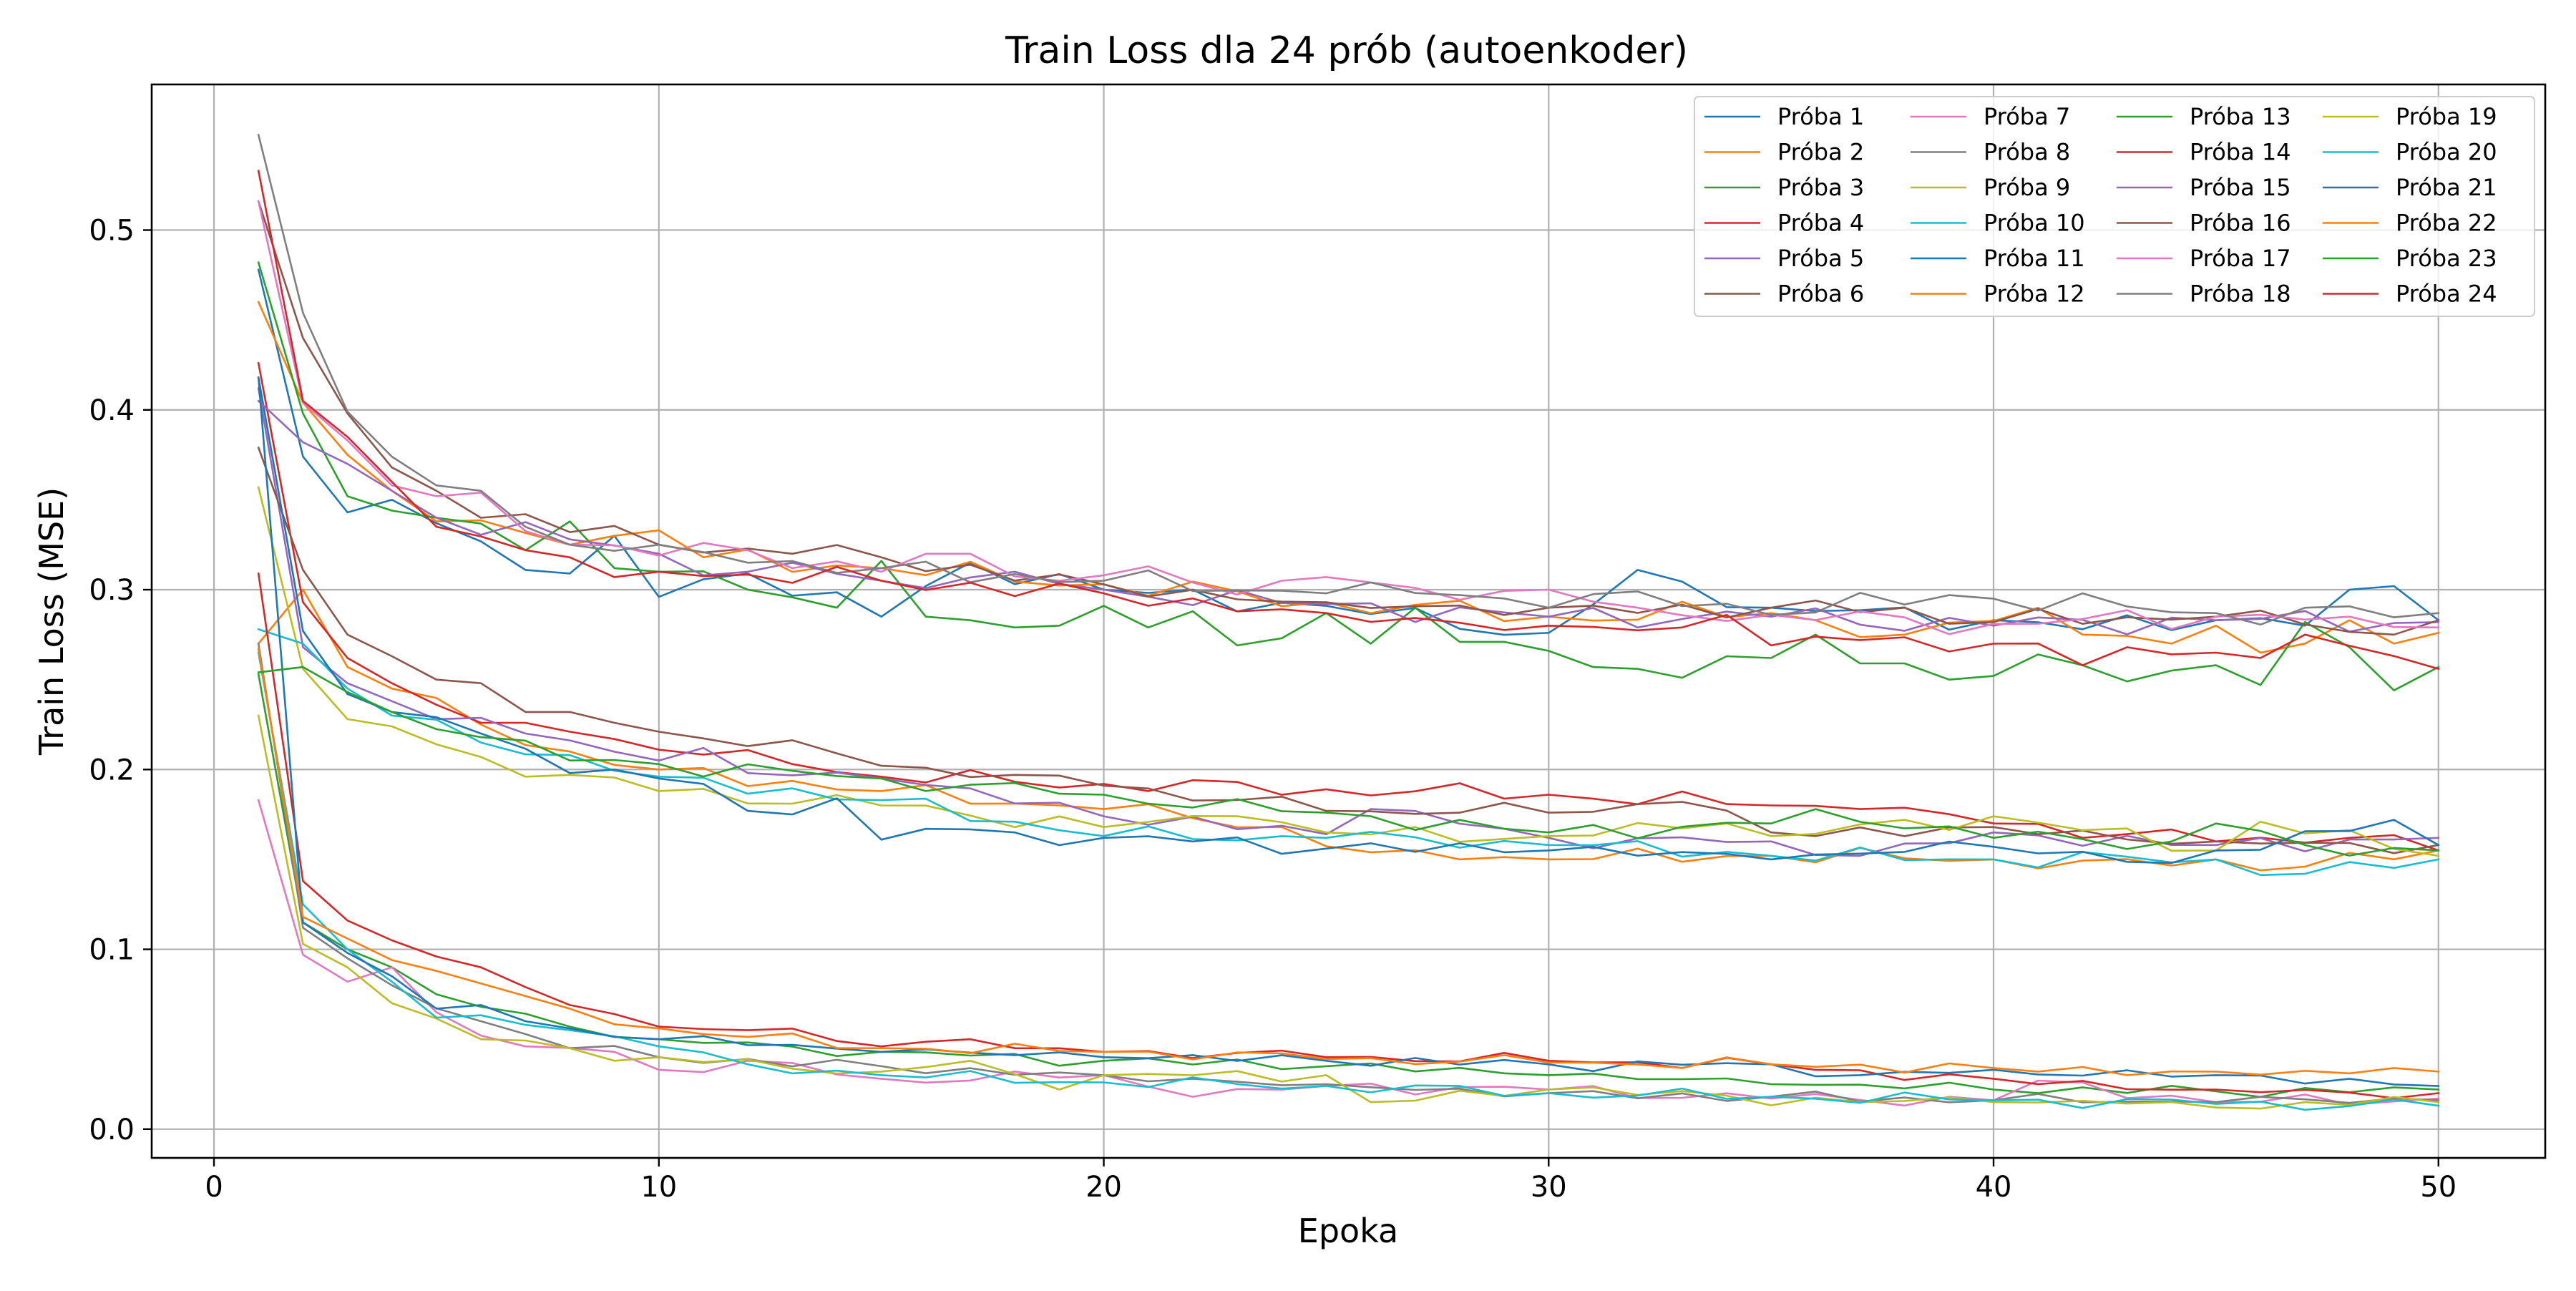 The width and height of the screenshot is (2576, 1291). I want to click on legend-label: Próba 7, so click(2027, 116).